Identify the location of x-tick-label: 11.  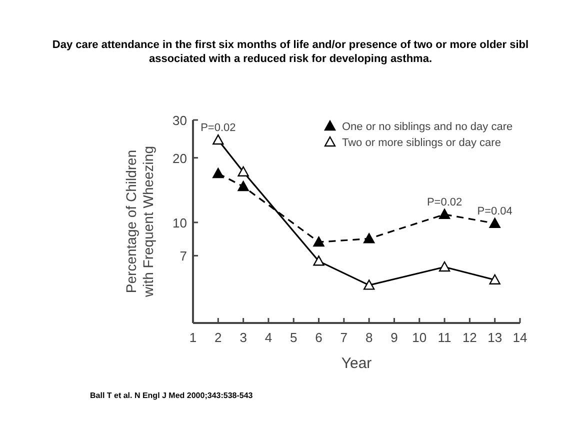
(445, 337).